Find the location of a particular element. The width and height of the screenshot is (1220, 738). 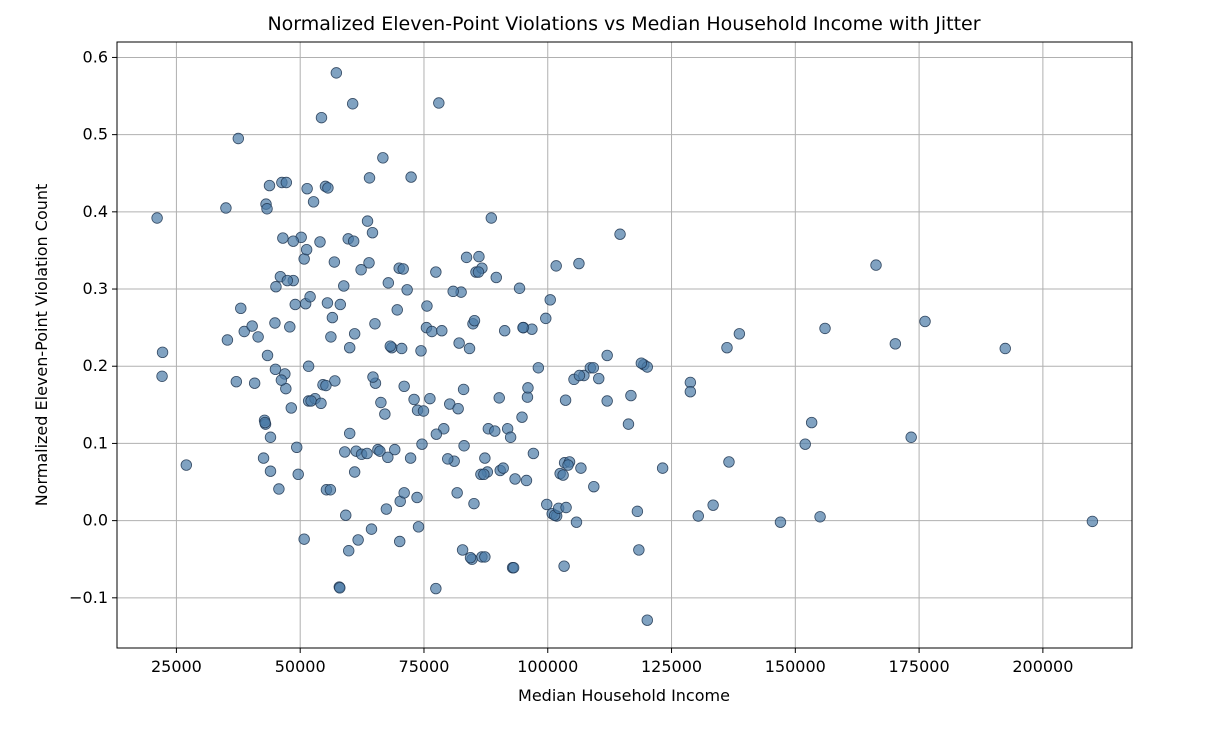

x-tick-label: 150000 is located at coordinates (795, 666).